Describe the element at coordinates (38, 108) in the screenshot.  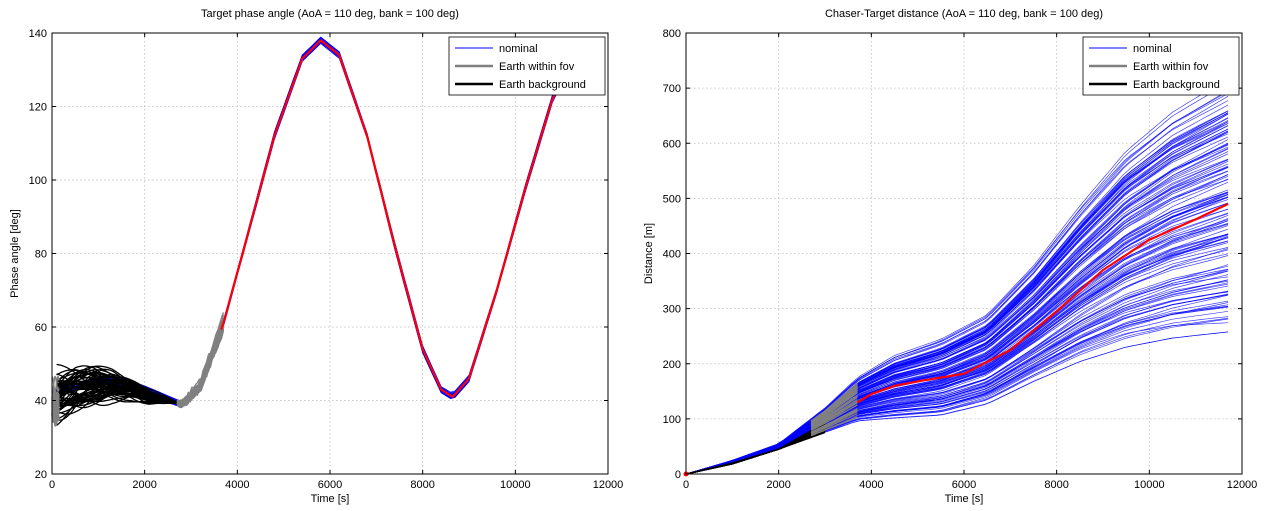
I see `y-tick-label: 120` at that location.